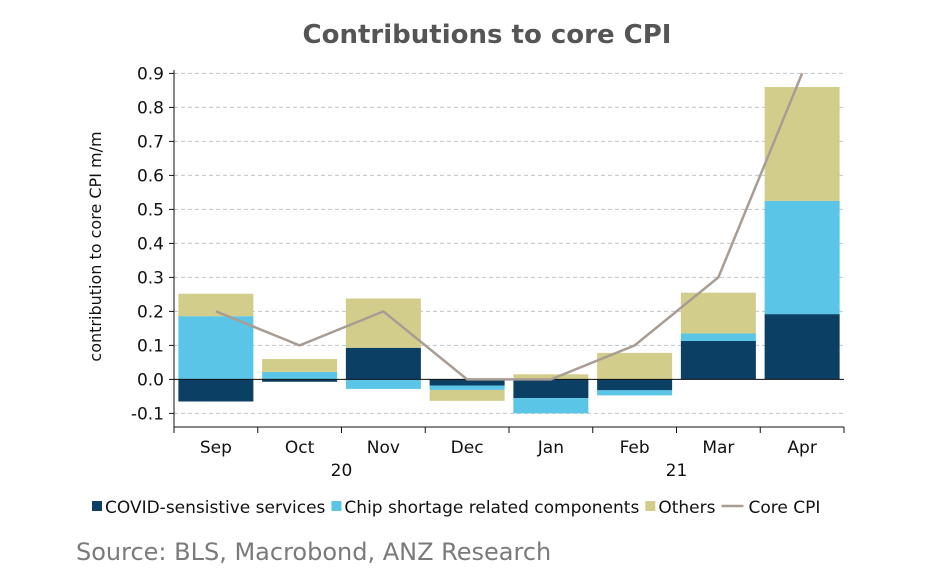 The image size is (940, 576). What do you see at coordinates (150, 380) in the screenshot?
I see `y-tick-label: 0.0` at bounding box center [150, 380].